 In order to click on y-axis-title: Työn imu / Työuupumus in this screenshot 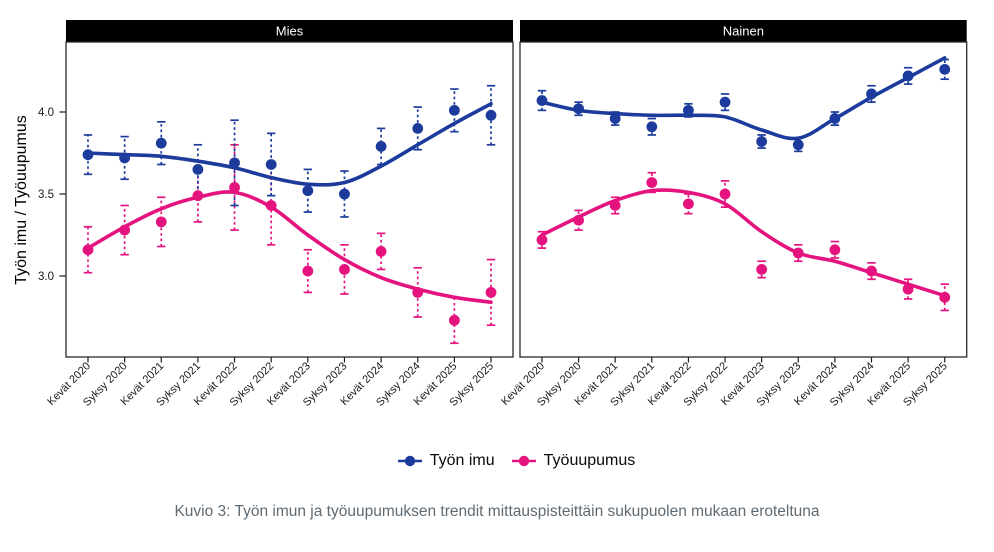, I will do `click(21, 200)`.